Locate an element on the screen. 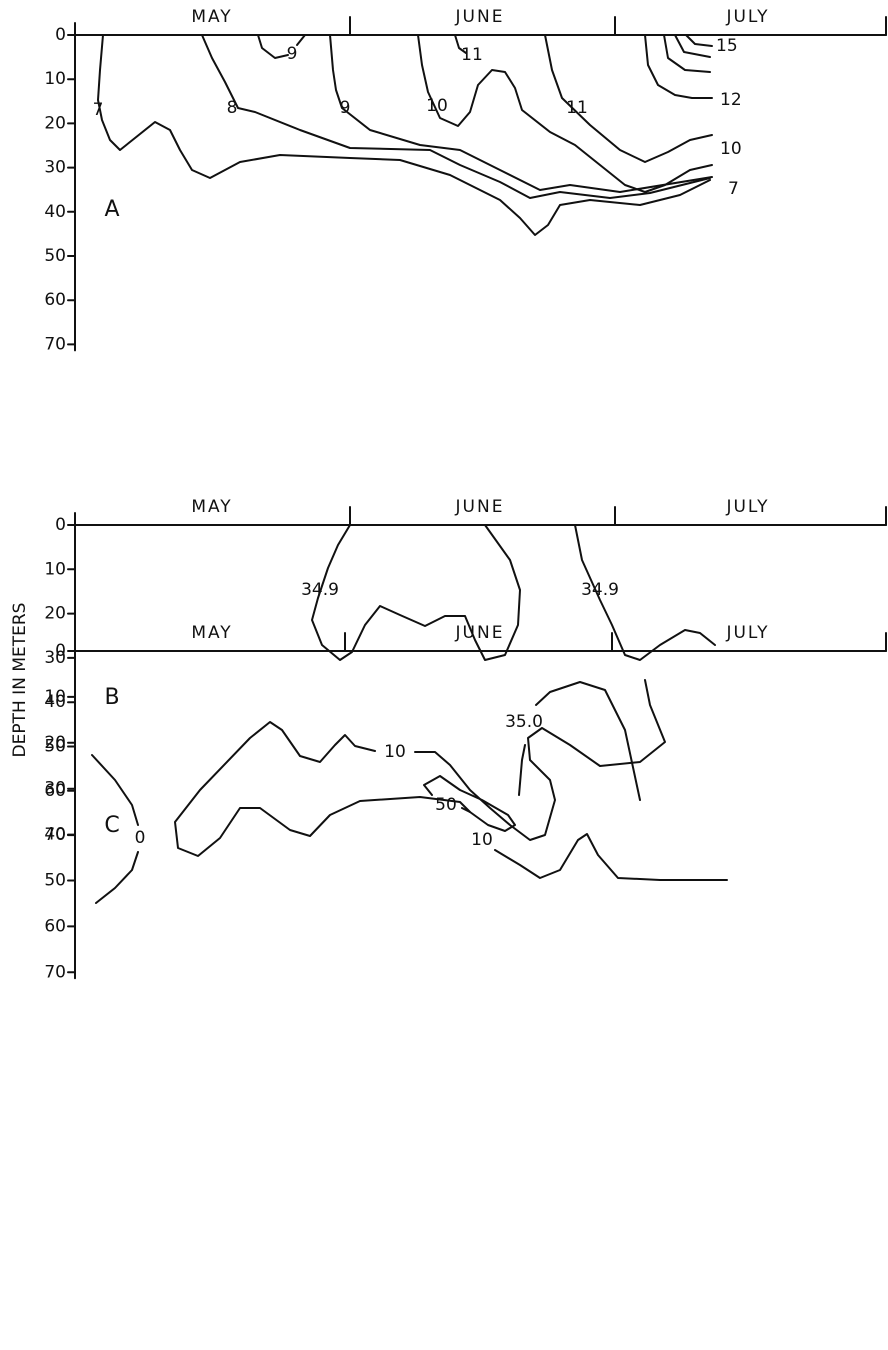 This screenshot has width=888, height=1350. contour-label: 0 is located at coordinates (140, 838).